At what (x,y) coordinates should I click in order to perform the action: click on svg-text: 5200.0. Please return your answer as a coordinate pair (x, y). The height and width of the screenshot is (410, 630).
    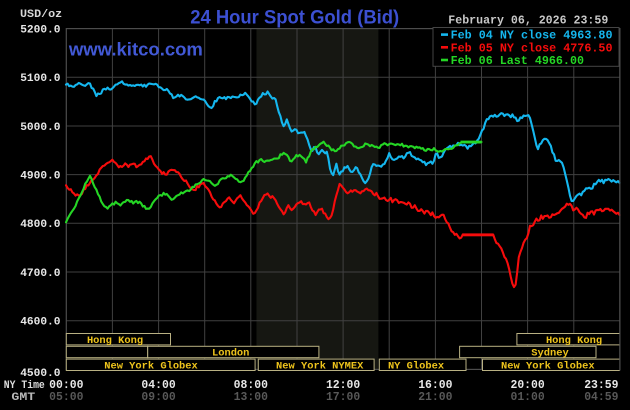
    Looking at the image, I should click on (40, 31).